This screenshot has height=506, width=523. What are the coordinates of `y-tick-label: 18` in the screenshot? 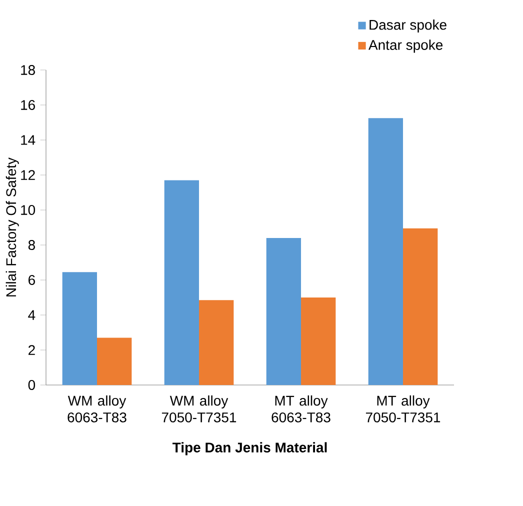 It's located at (28, 70).